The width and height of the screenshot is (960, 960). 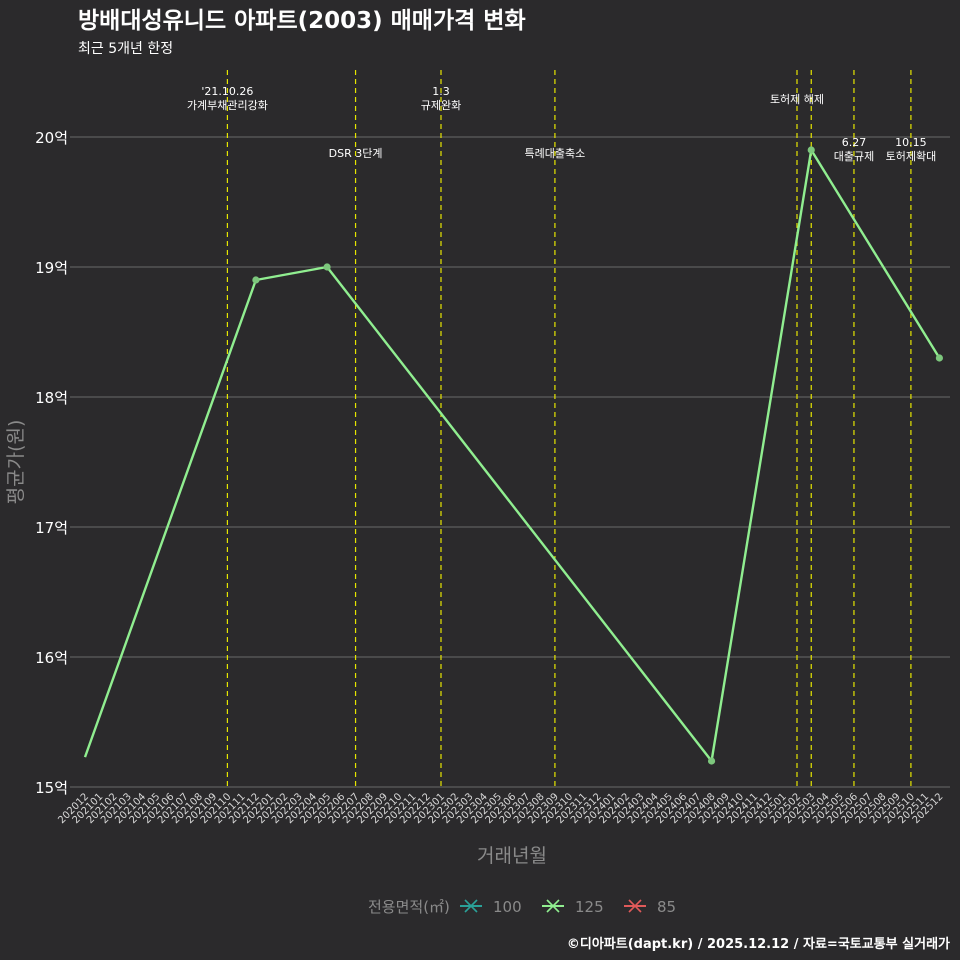 I want to click on x-axis-label: 거래년월, so click(x=512, y=856).